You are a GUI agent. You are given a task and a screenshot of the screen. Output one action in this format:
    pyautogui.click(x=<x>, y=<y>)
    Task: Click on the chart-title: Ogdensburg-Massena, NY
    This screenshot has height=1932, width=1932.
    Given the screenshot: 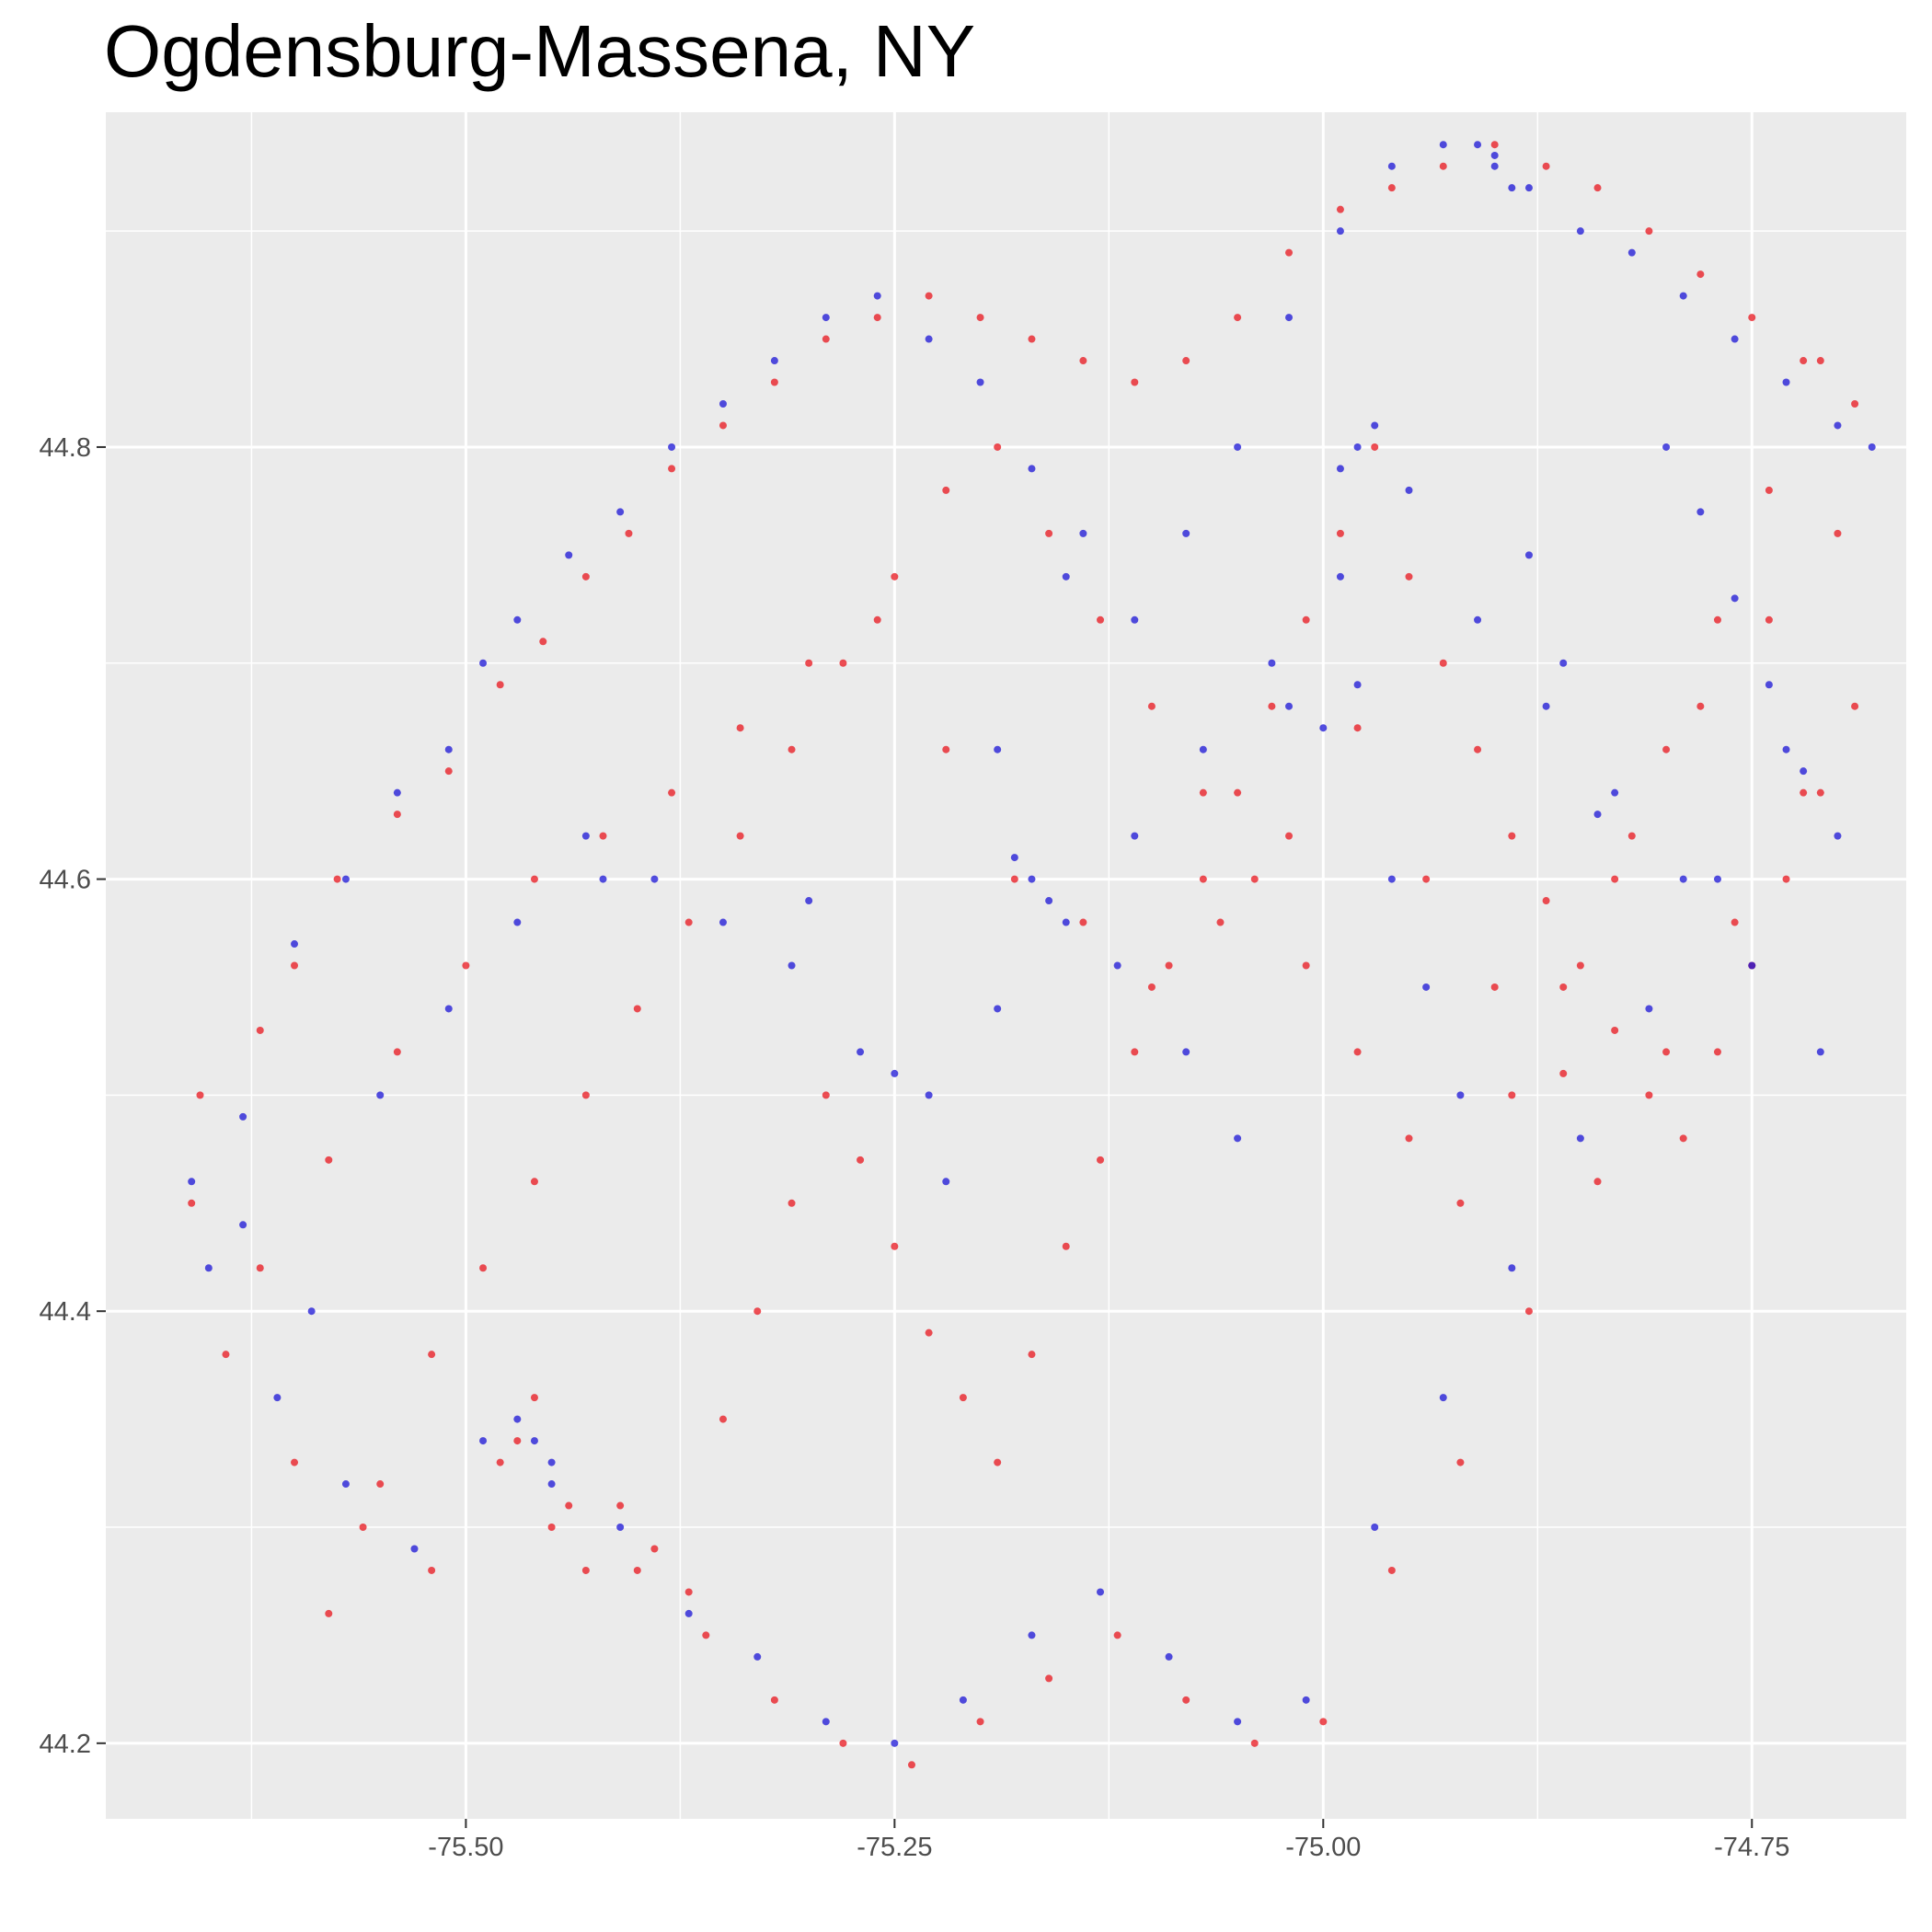 What is the action you would take?
    pyautogui.click(x=540, y=51)
    